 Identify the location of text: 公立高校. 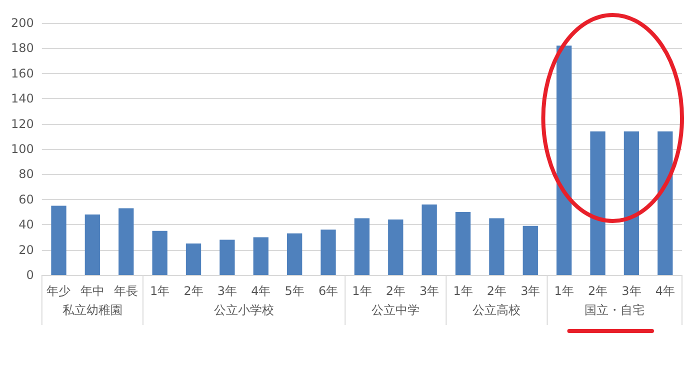
(496, 310).